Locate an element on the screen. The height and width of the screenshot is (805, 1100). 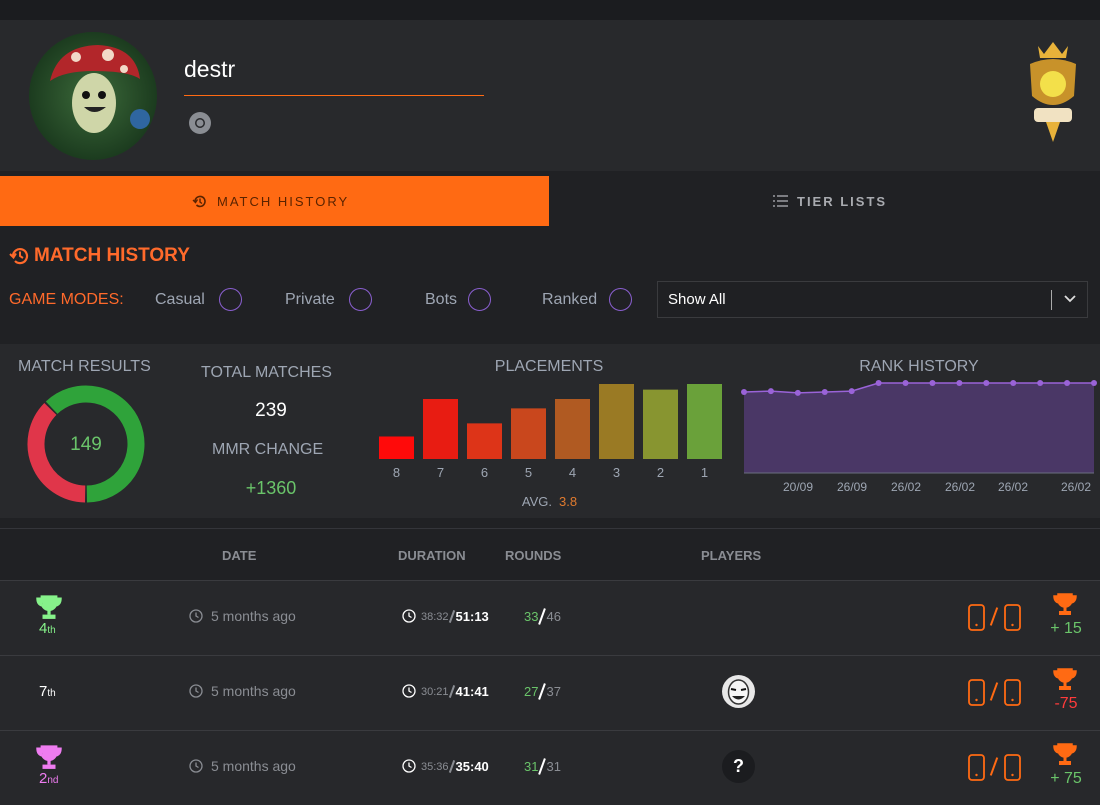
col-header: DATE is located at coordinates (239, 555).